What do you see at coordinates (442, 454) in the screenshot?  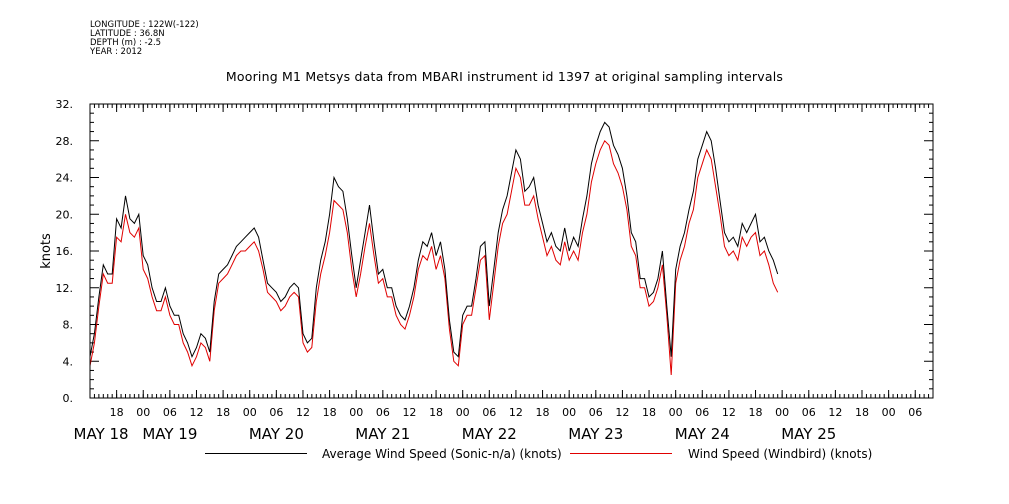 I see `legend-label-sonic: Average Wind Speed (Sonic-n/a) (knots)` at bounding box center [442, 454].